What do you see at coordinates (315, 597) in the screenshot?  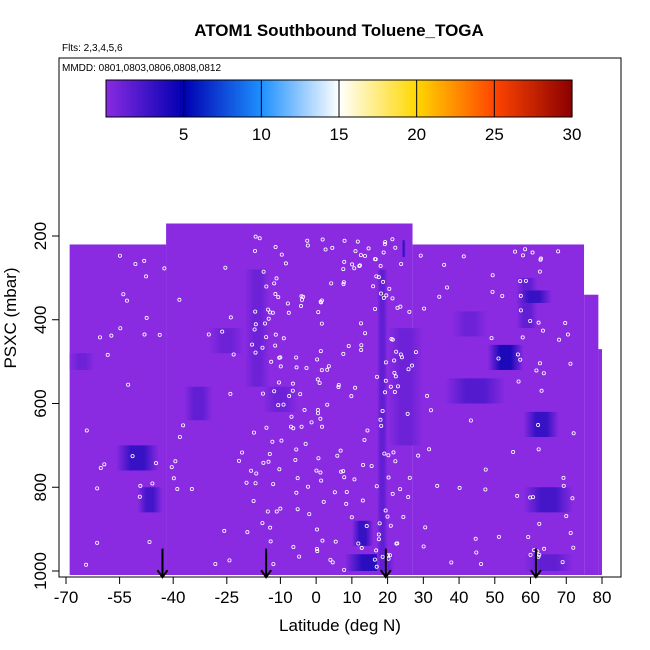 I see `x-tick-label-0: 0` at bounding box center [315, 597].